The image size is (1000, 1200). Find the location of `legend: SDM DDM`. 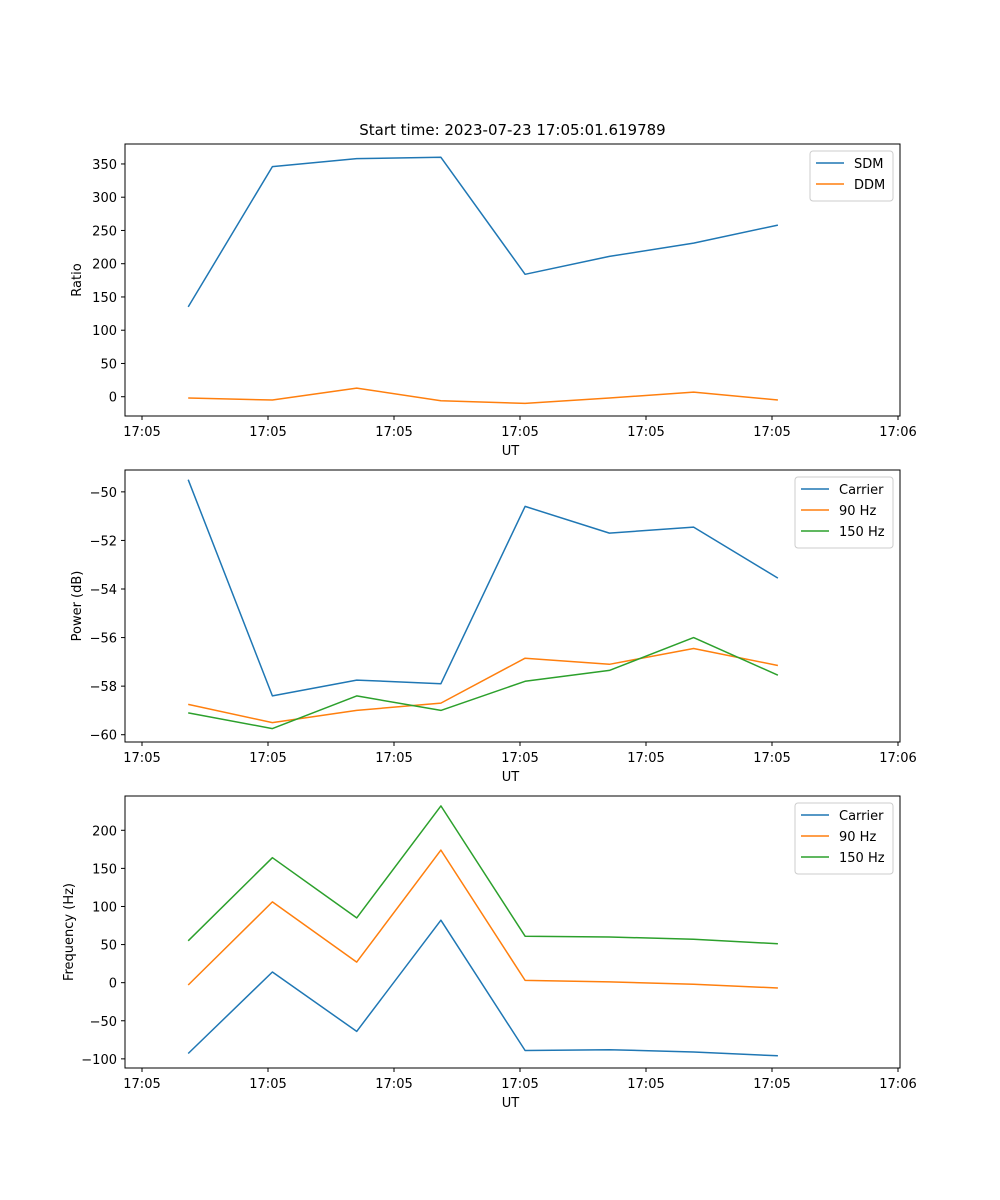

legend: SDM DDM is located at coordinates (851, 176).